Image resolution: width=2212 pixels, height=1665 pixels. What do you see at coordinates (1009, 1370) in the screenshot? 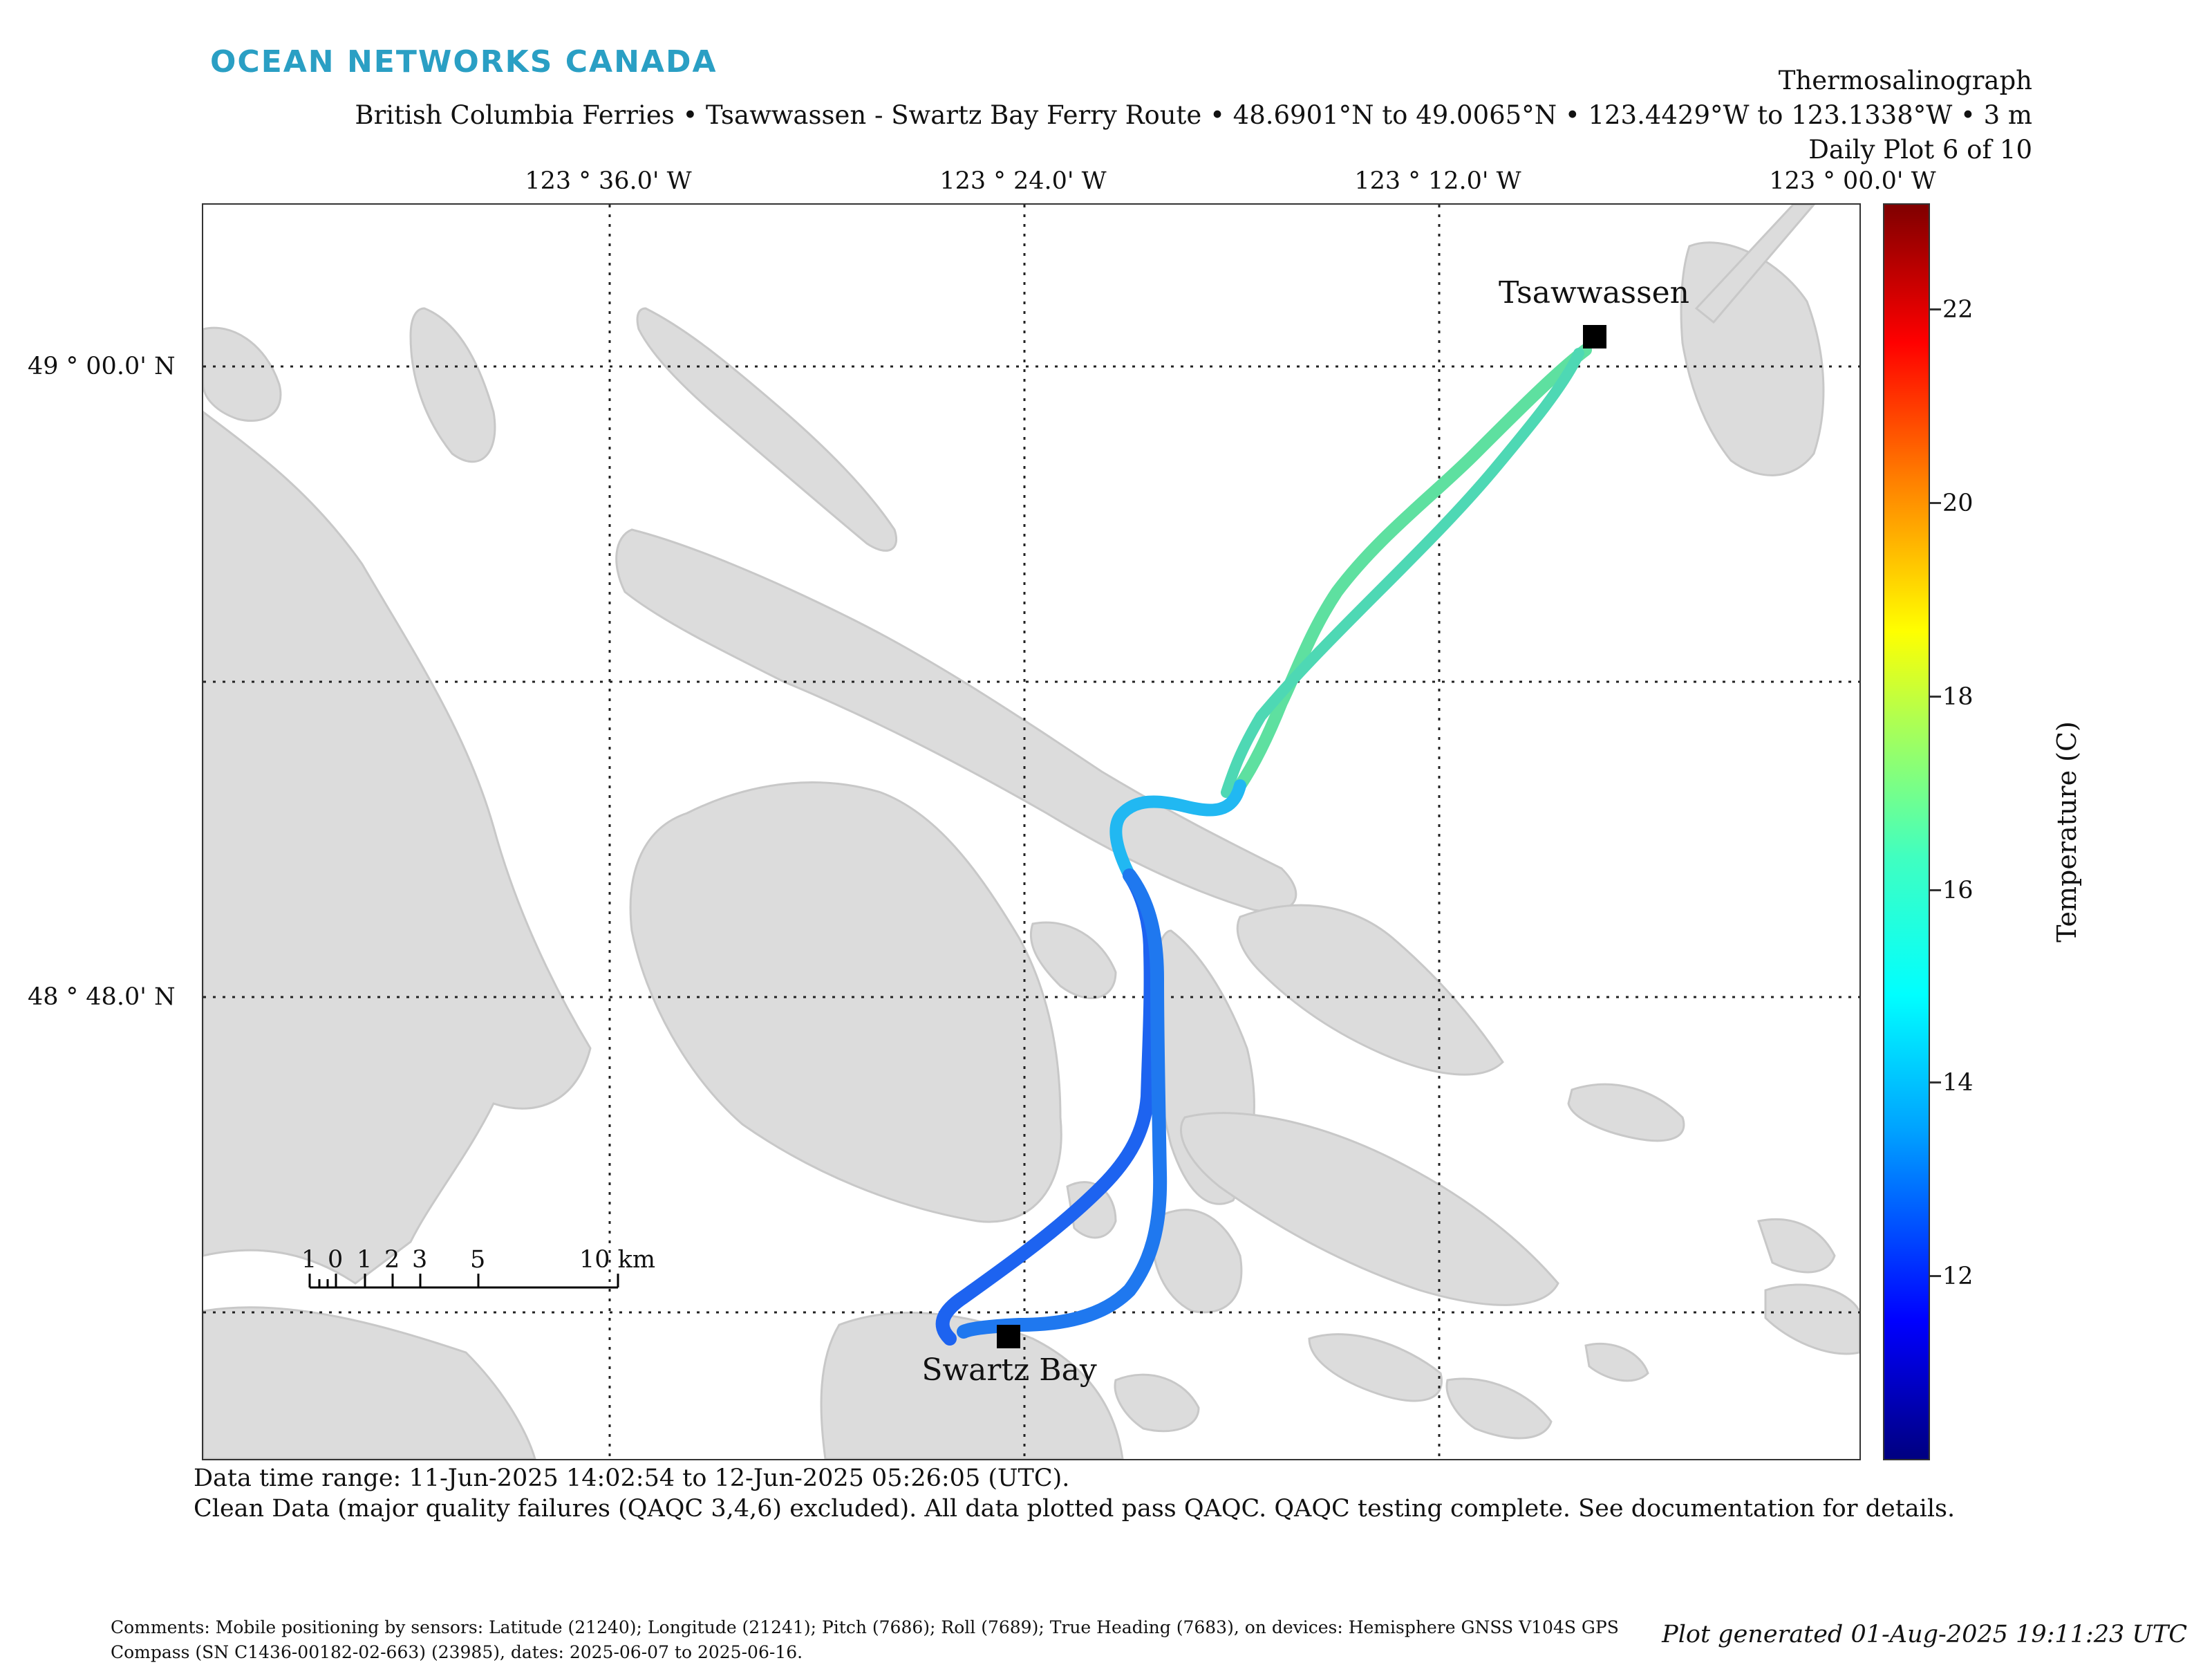
I see `site-label-swartz-bay: Swartz Bay` at bounding box center [1009, 1370].